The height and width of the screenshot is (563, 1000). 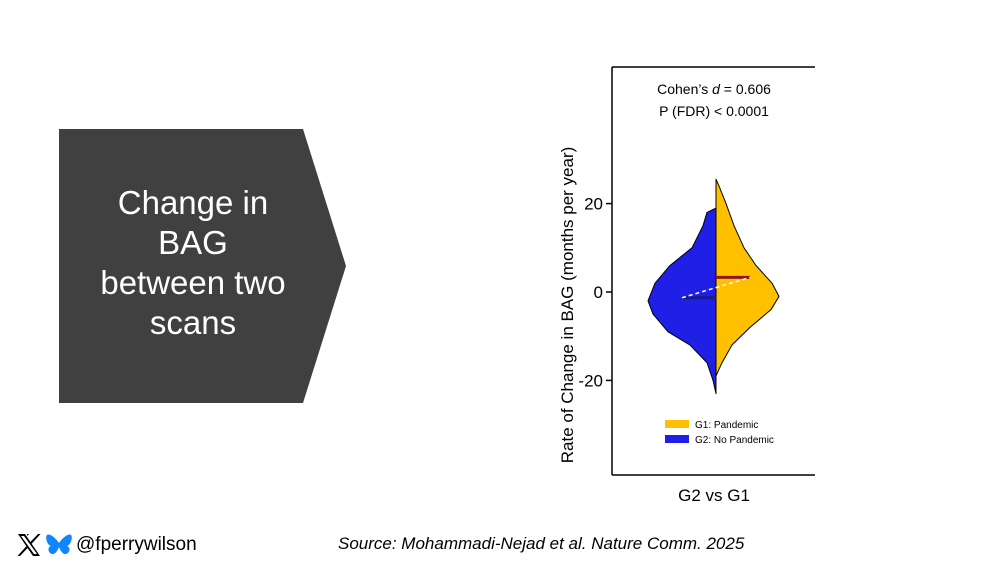 What do you see at coordinates (193, 322) in the screenshot?
I see `arrow-line-4: scans` at bounding box center [193, 322].